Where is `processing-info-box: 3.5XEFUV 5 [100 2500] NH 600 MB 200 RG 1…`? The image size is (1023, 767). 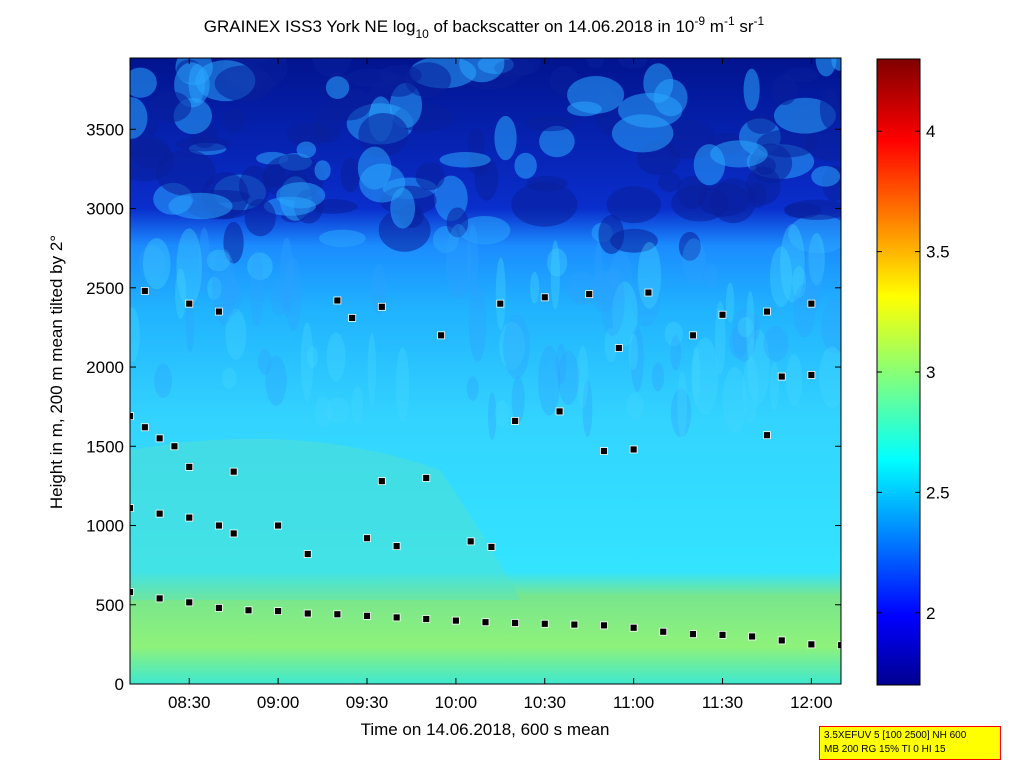
processing-info-box: 3.5XEFUV 5 [100 2500] NH 600 MB 200 RG 1… is located at coordinates (910, 743).